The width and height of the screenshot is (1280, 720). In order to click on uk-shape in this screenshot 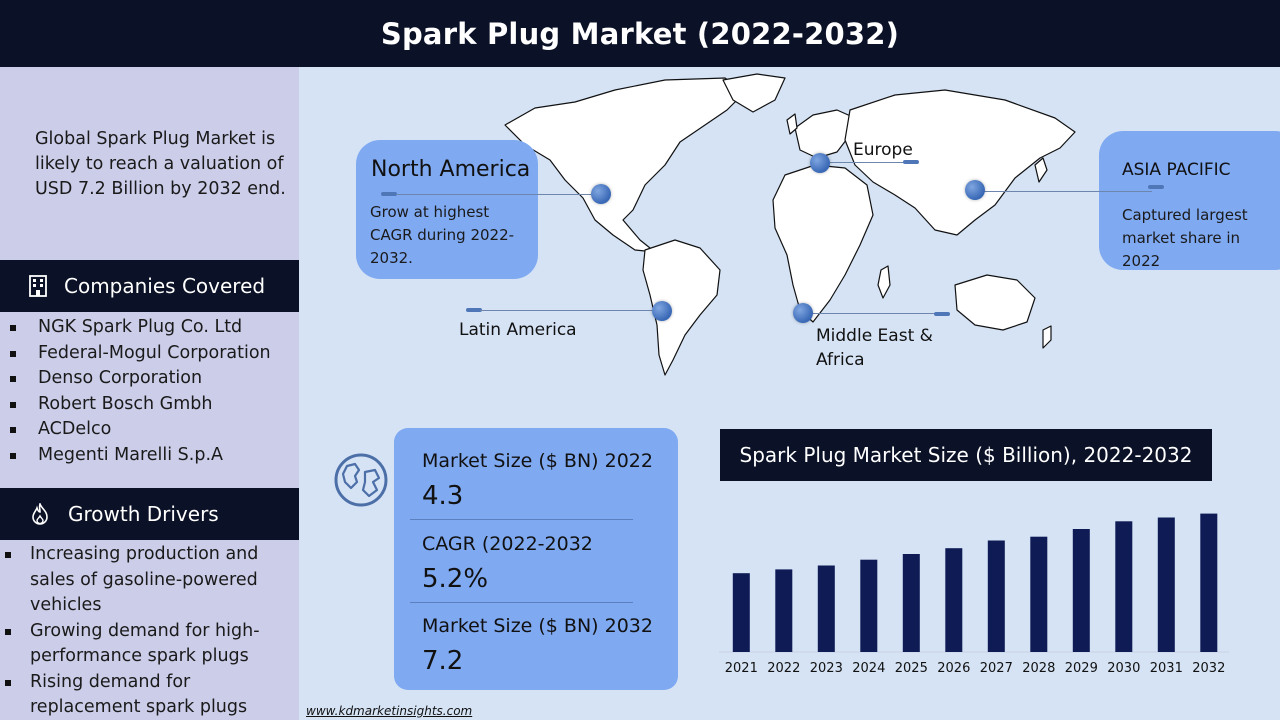, I will do `click(792, 124)`.